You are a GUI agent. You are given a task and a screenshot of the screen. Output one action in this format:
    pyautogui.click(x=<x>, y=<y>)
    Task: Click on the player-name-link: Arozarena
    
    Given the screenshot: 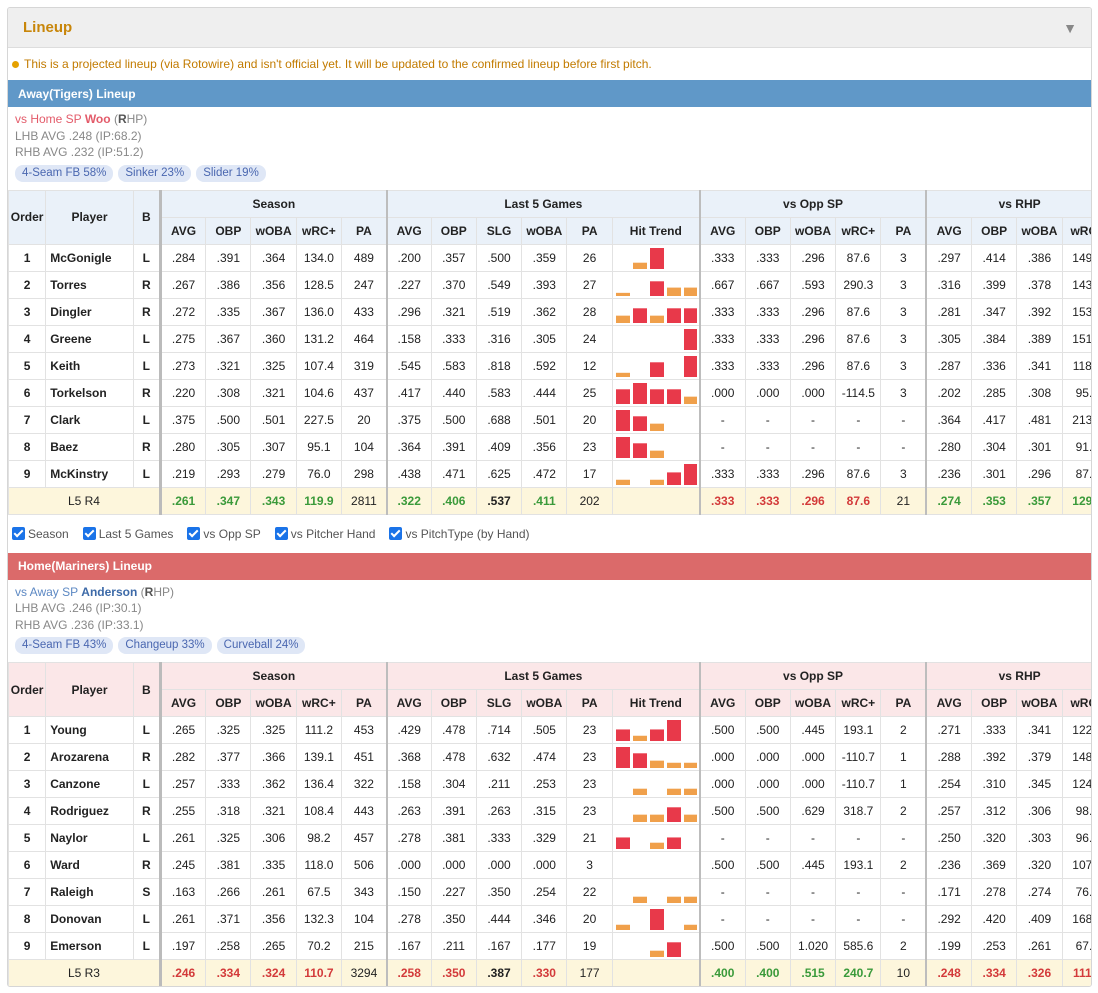 What is the action you would take?
    pyautogui.click(x=89, y=757)
    